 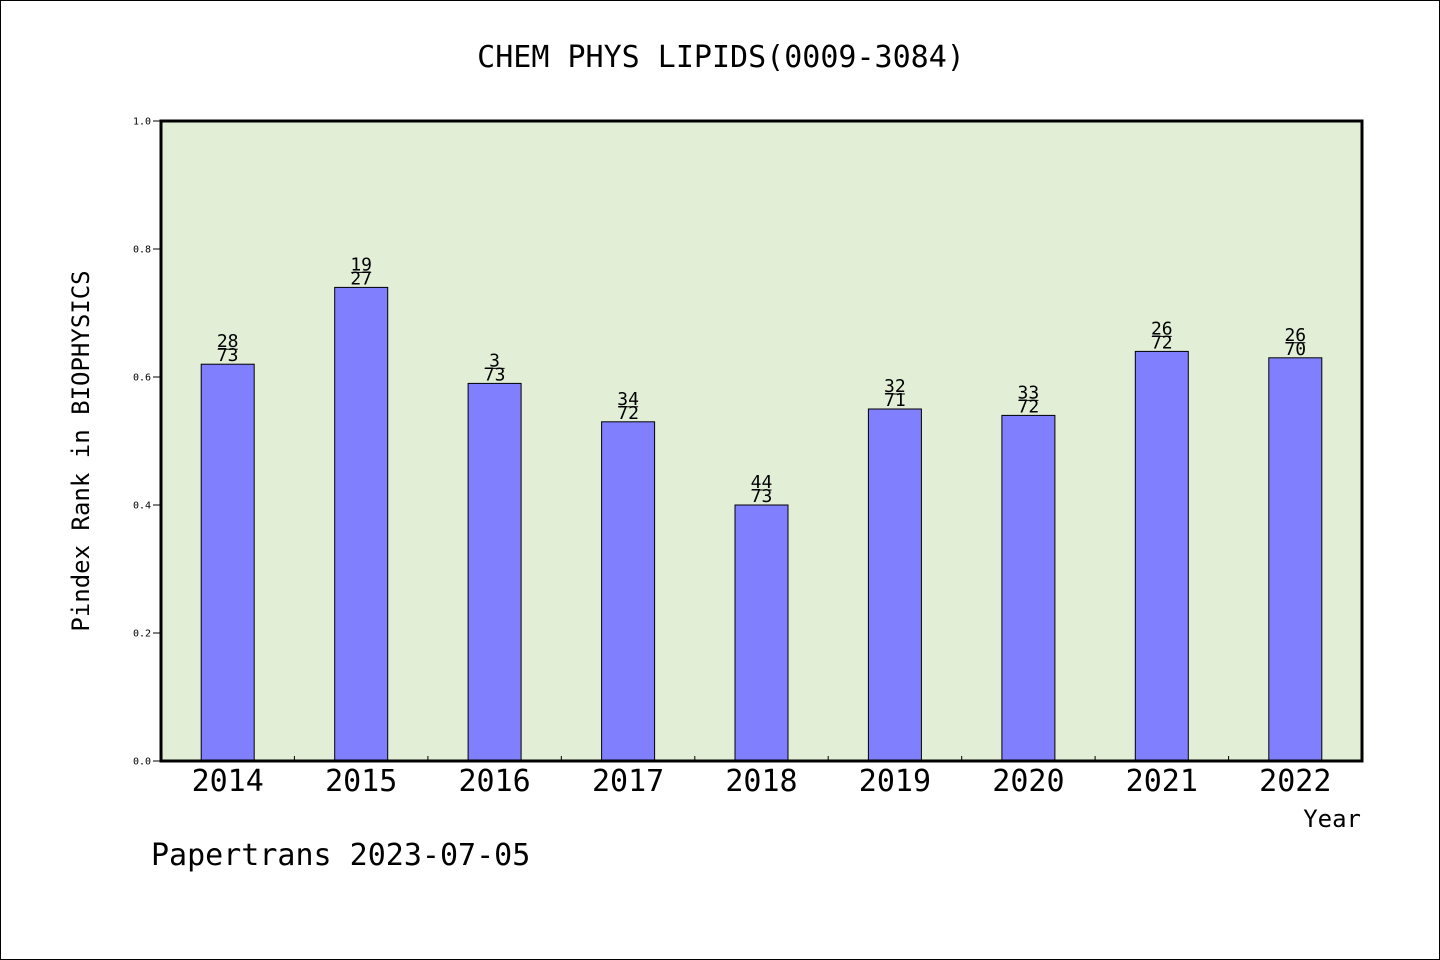 What do you see at coordinates (494, 360) in the screenshot?
I see `bar-label-rank-2016: 3` at bounding box center [494, 360].